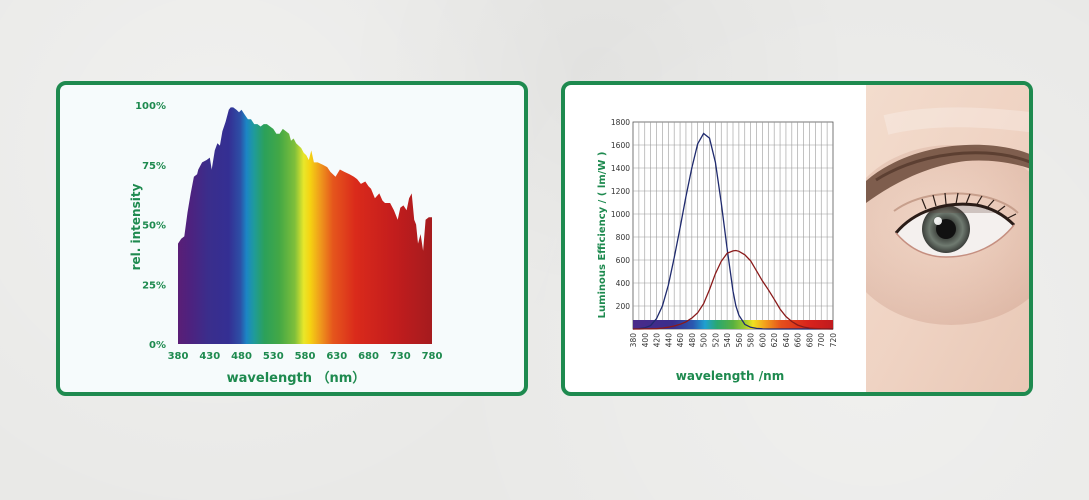 The width and height of the screenshot is (1089, 500). What do you see at coordinates (762, 340) in the screenshot?
I see `x-tick-label: 600` at bounding box center [762, 340].